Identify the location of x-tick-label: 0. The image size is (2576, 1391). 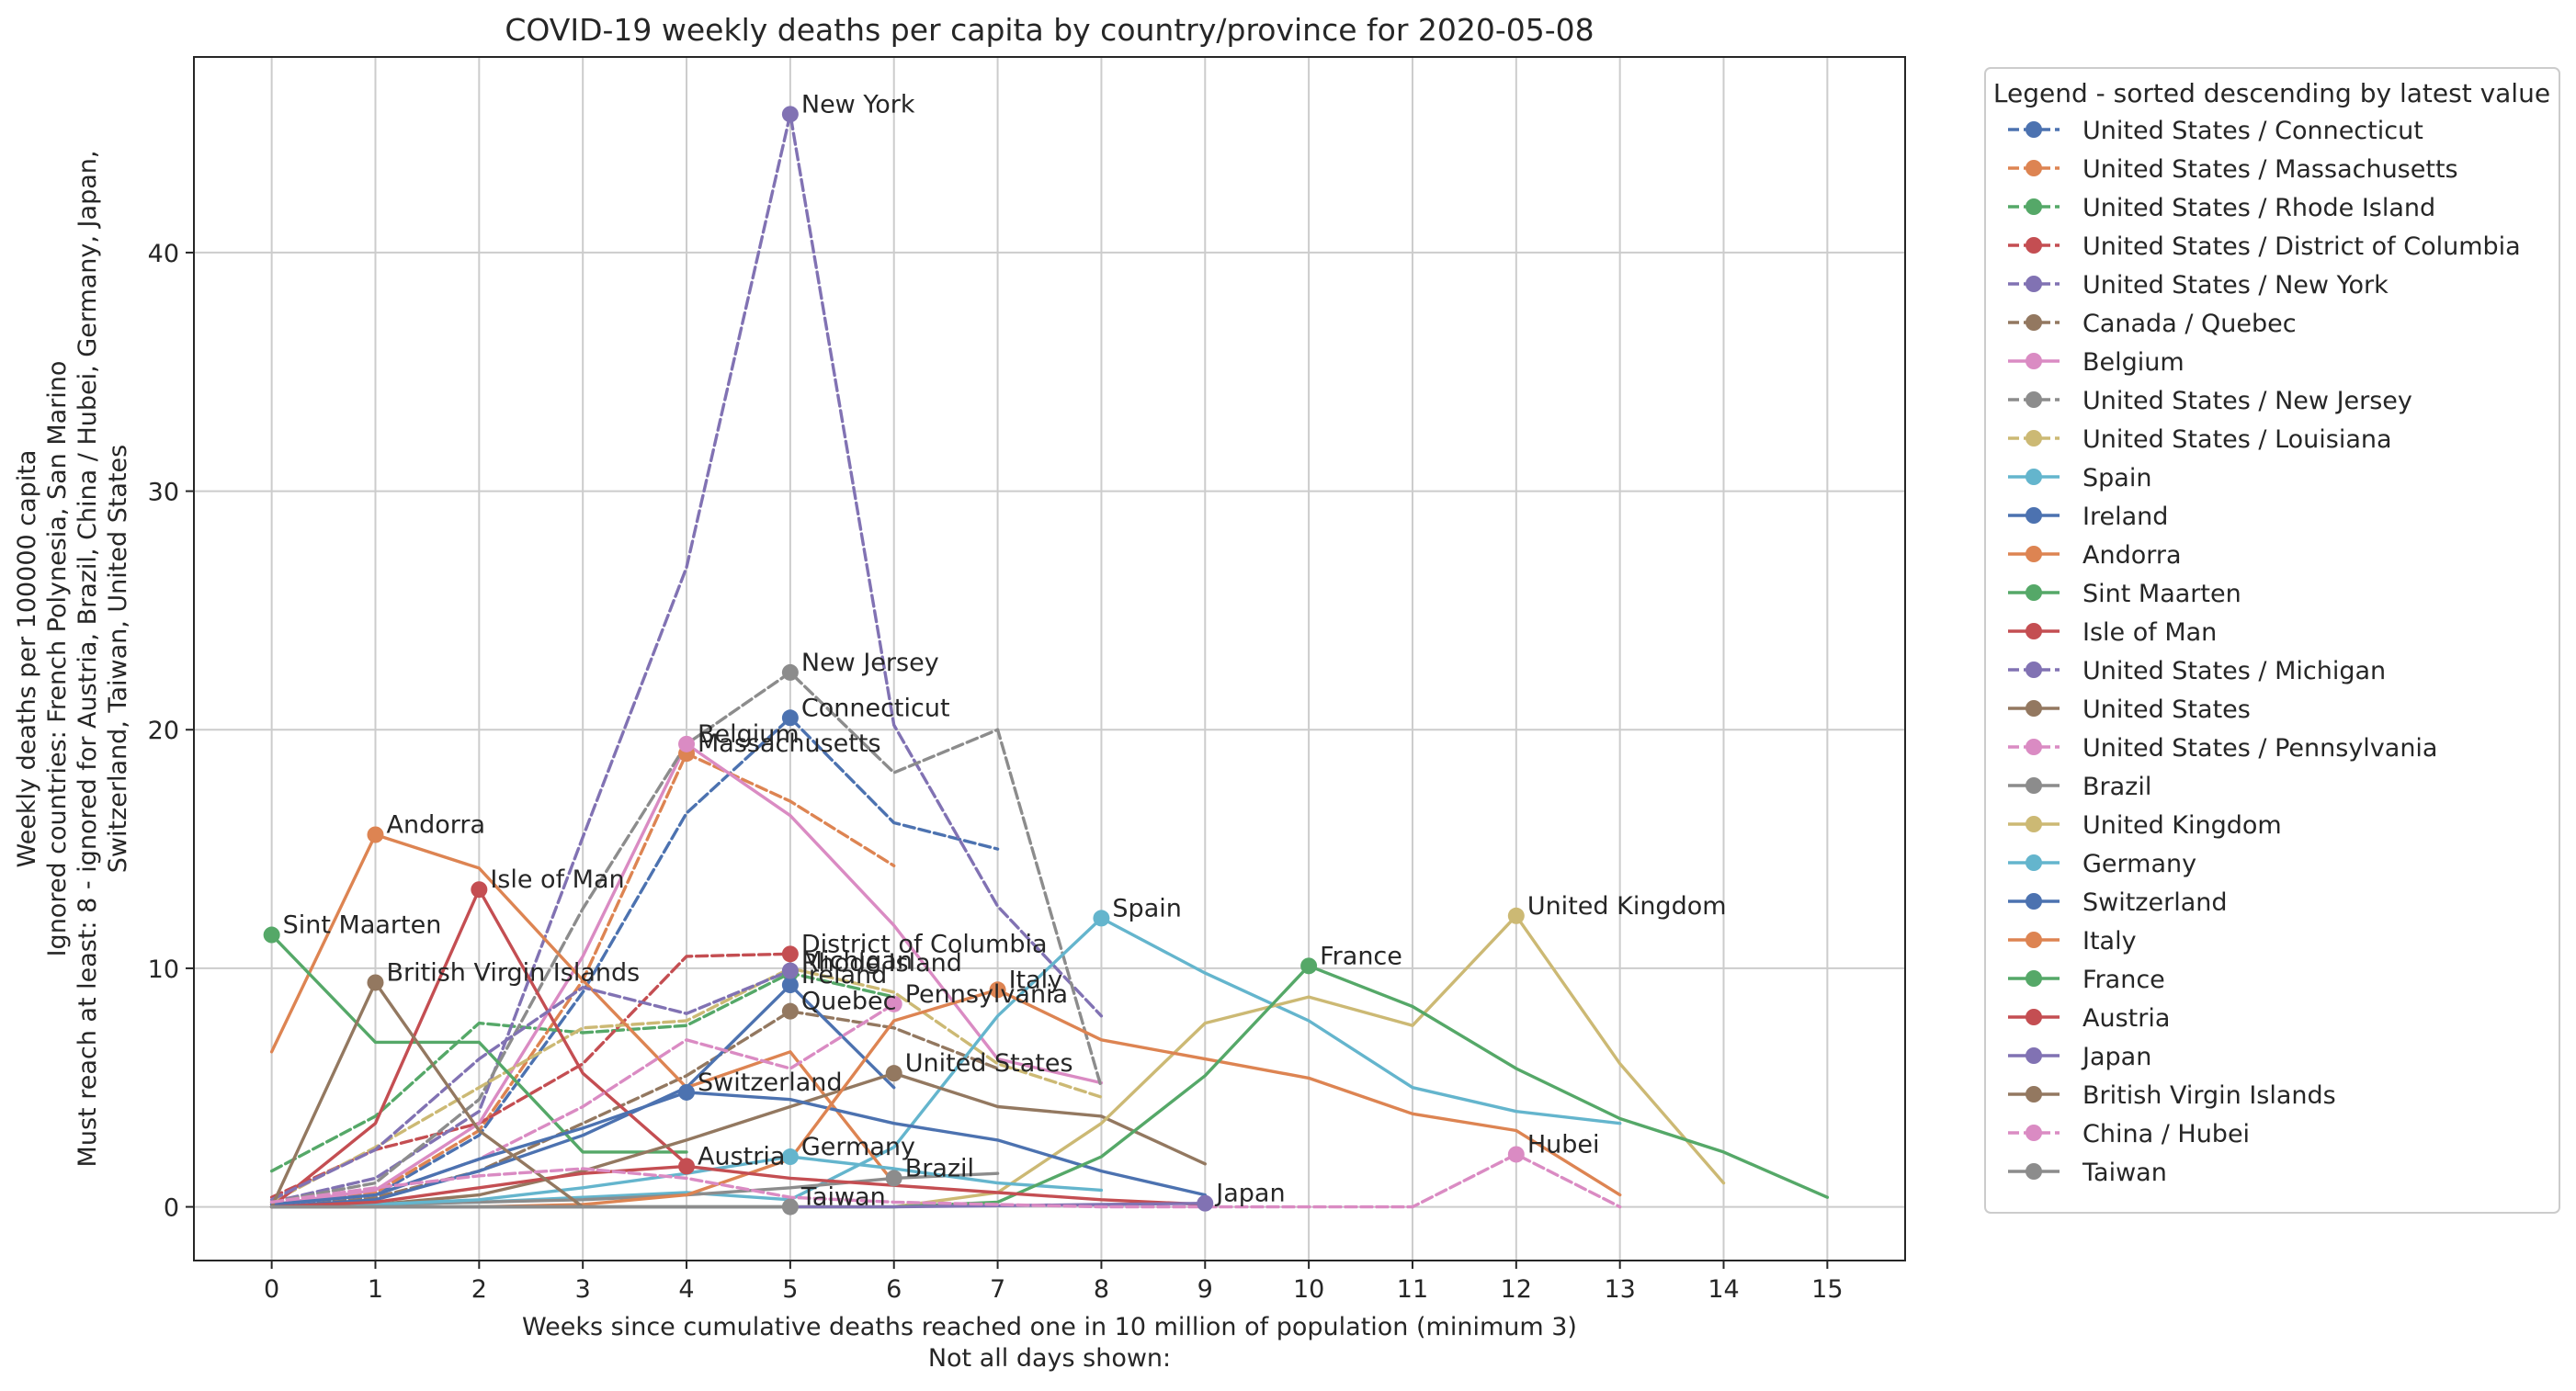
(271, 1289).